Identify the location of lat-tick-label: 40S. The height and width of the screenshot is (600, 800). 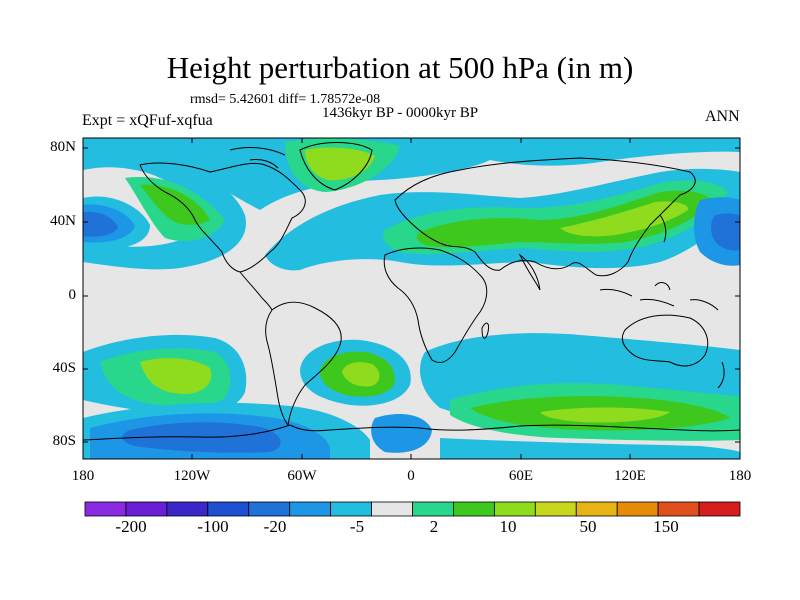
(64, 368).